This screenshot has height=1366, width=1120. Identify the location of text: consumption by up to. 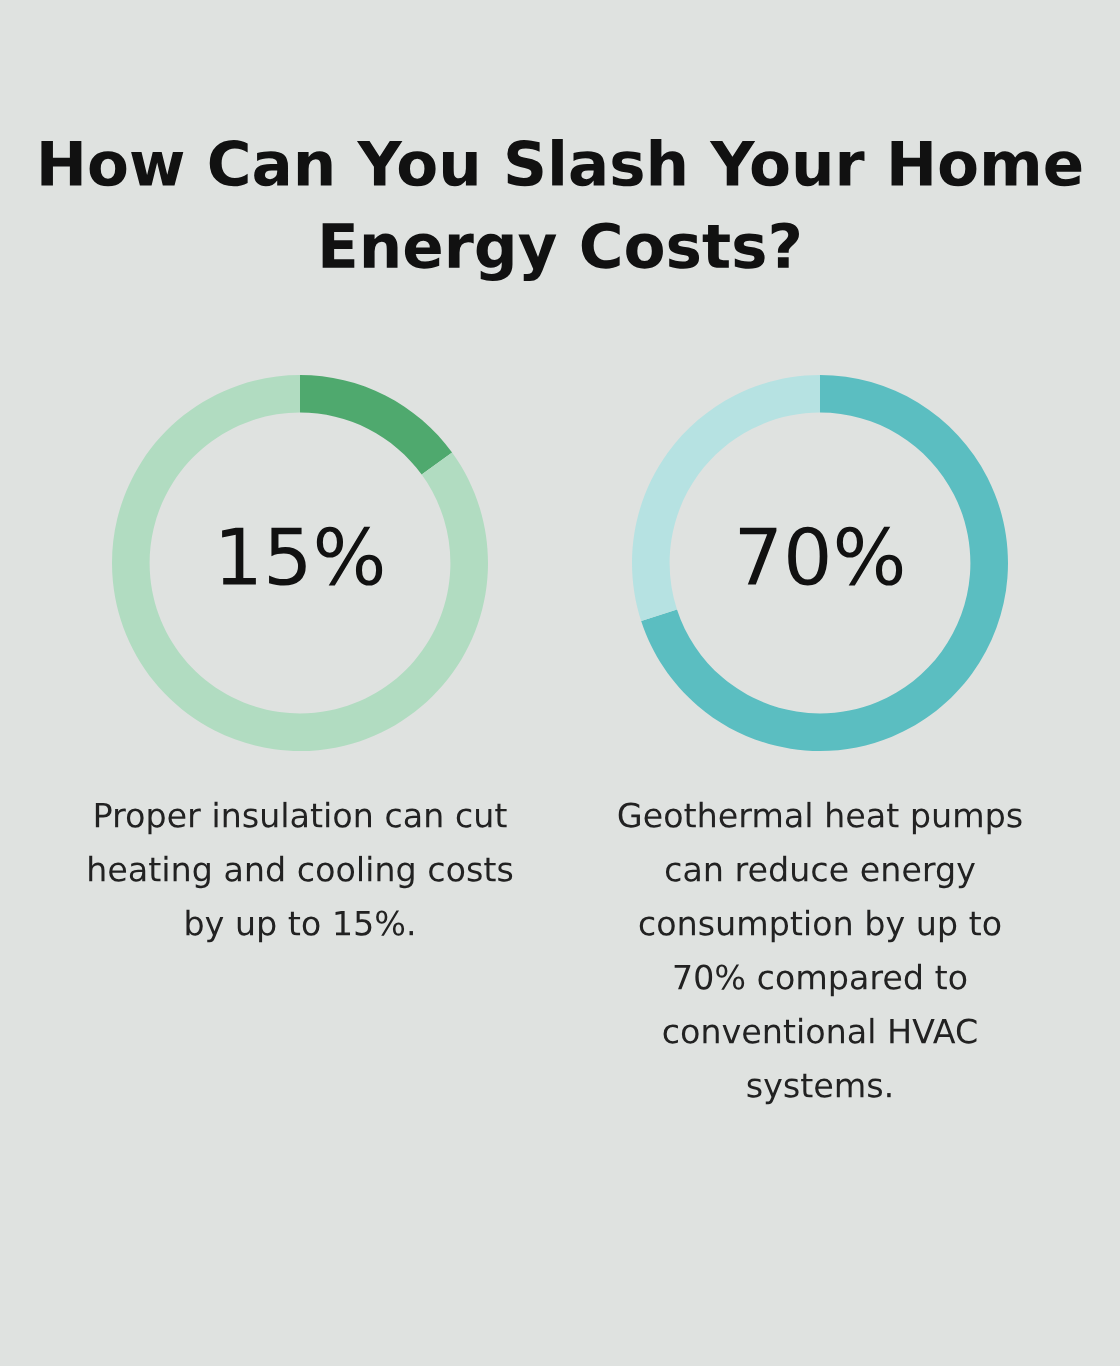
(820, 926).